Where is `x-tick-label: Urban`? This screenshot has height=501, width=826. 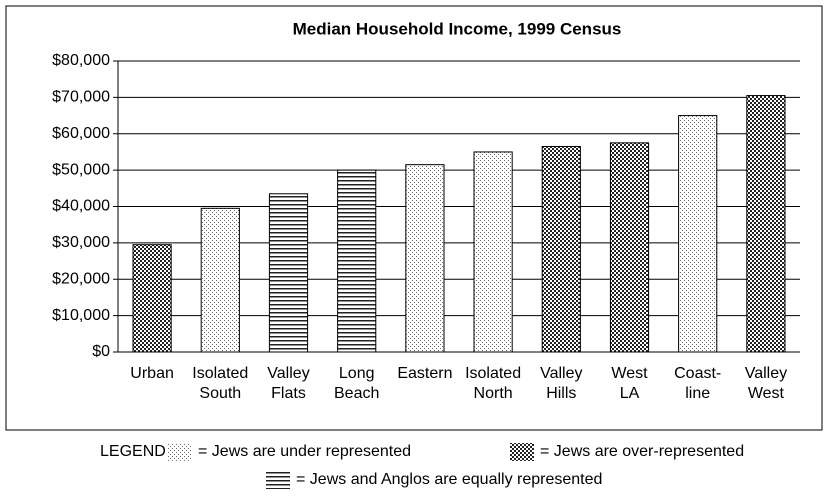 x-tick-label: Urban is located at coordinates (152, 373).